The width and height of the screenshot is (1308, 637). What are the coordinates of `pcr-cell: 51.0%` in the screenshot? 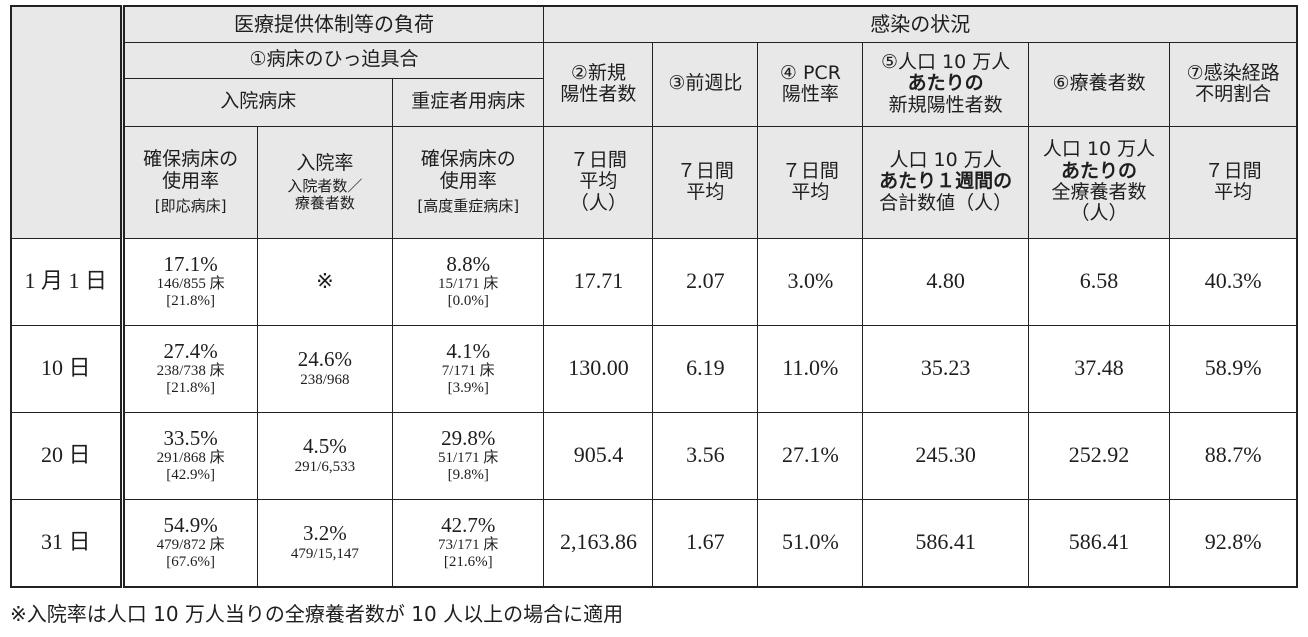 It's located at (810, 542).